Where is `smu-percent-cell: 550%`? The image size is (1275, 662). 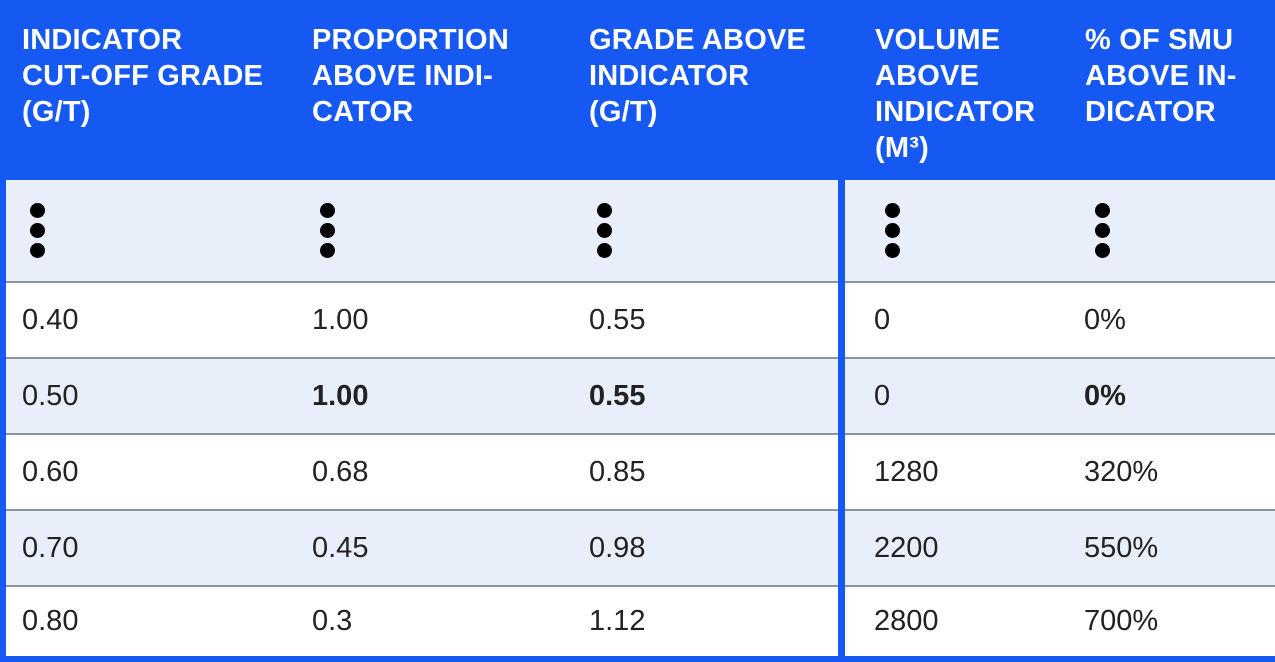
smu-percent-cell: 550% is located at coordinates (1121, 547).